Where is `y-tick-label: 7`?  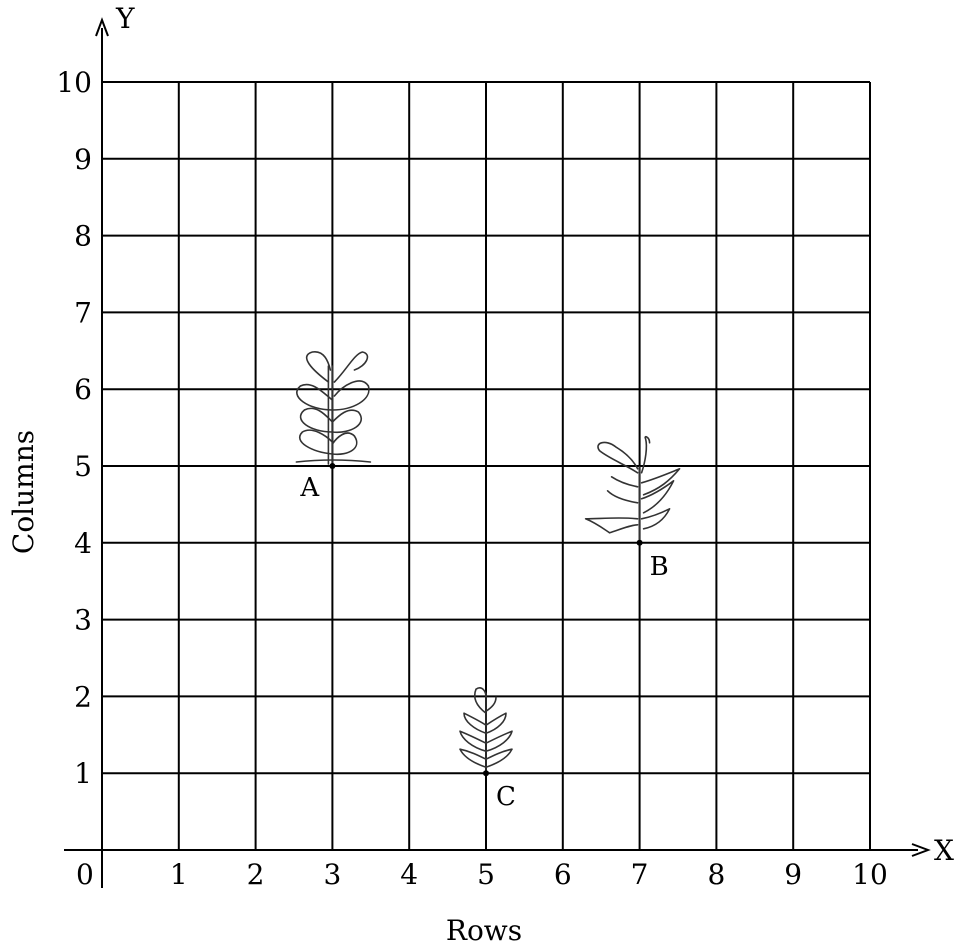
y-tick-label: 7 is located at coordinates (83, 312).